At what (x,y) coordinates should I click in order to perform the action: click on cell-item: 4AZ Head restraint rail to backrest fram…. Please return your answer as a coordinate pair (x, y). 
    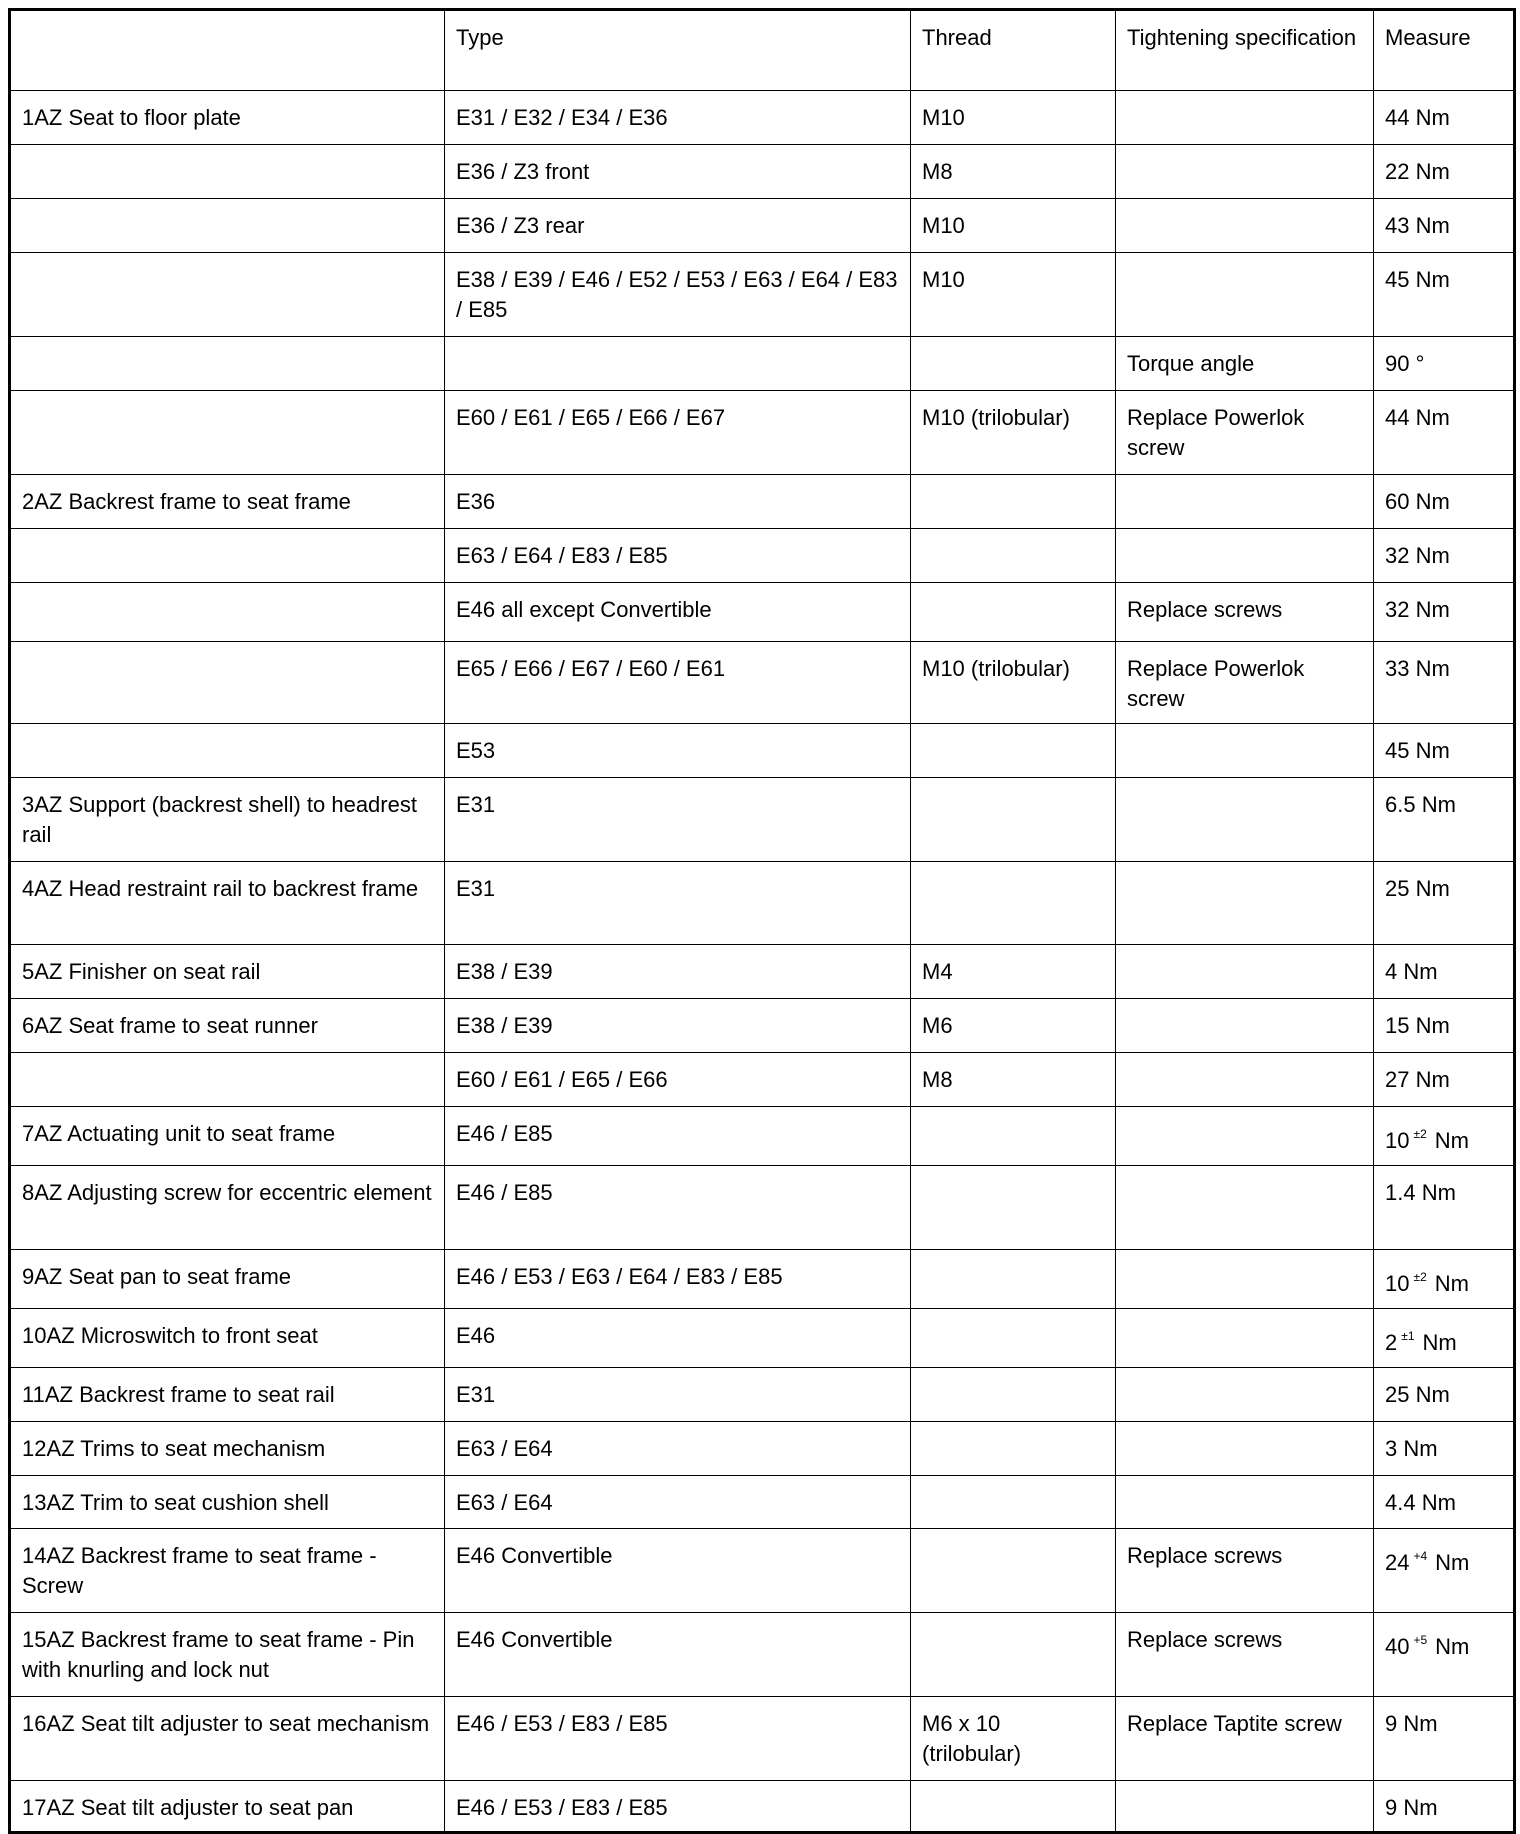
    Looking at the image, I should click on (227, 903).